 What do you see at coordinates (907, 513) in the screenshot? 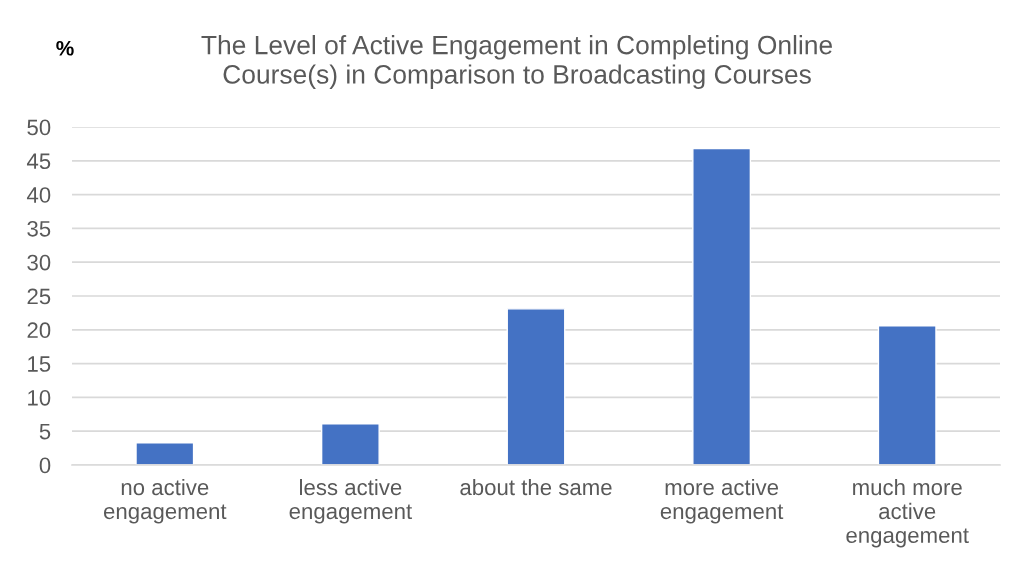
I see `x-tick-label: much more active engagement` at bounding box center [907, 513].